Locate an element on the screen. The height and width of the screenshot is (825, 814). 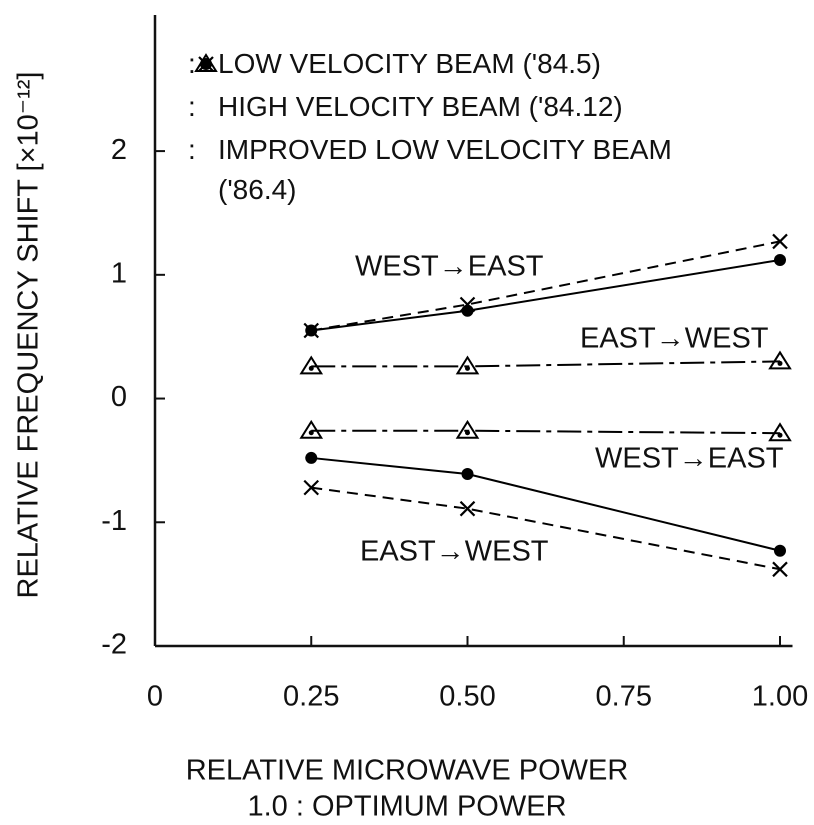
legend-label: IMPROVED LOW VELOCITY BEAM ('86.4) is located at coordinates (445, 169).